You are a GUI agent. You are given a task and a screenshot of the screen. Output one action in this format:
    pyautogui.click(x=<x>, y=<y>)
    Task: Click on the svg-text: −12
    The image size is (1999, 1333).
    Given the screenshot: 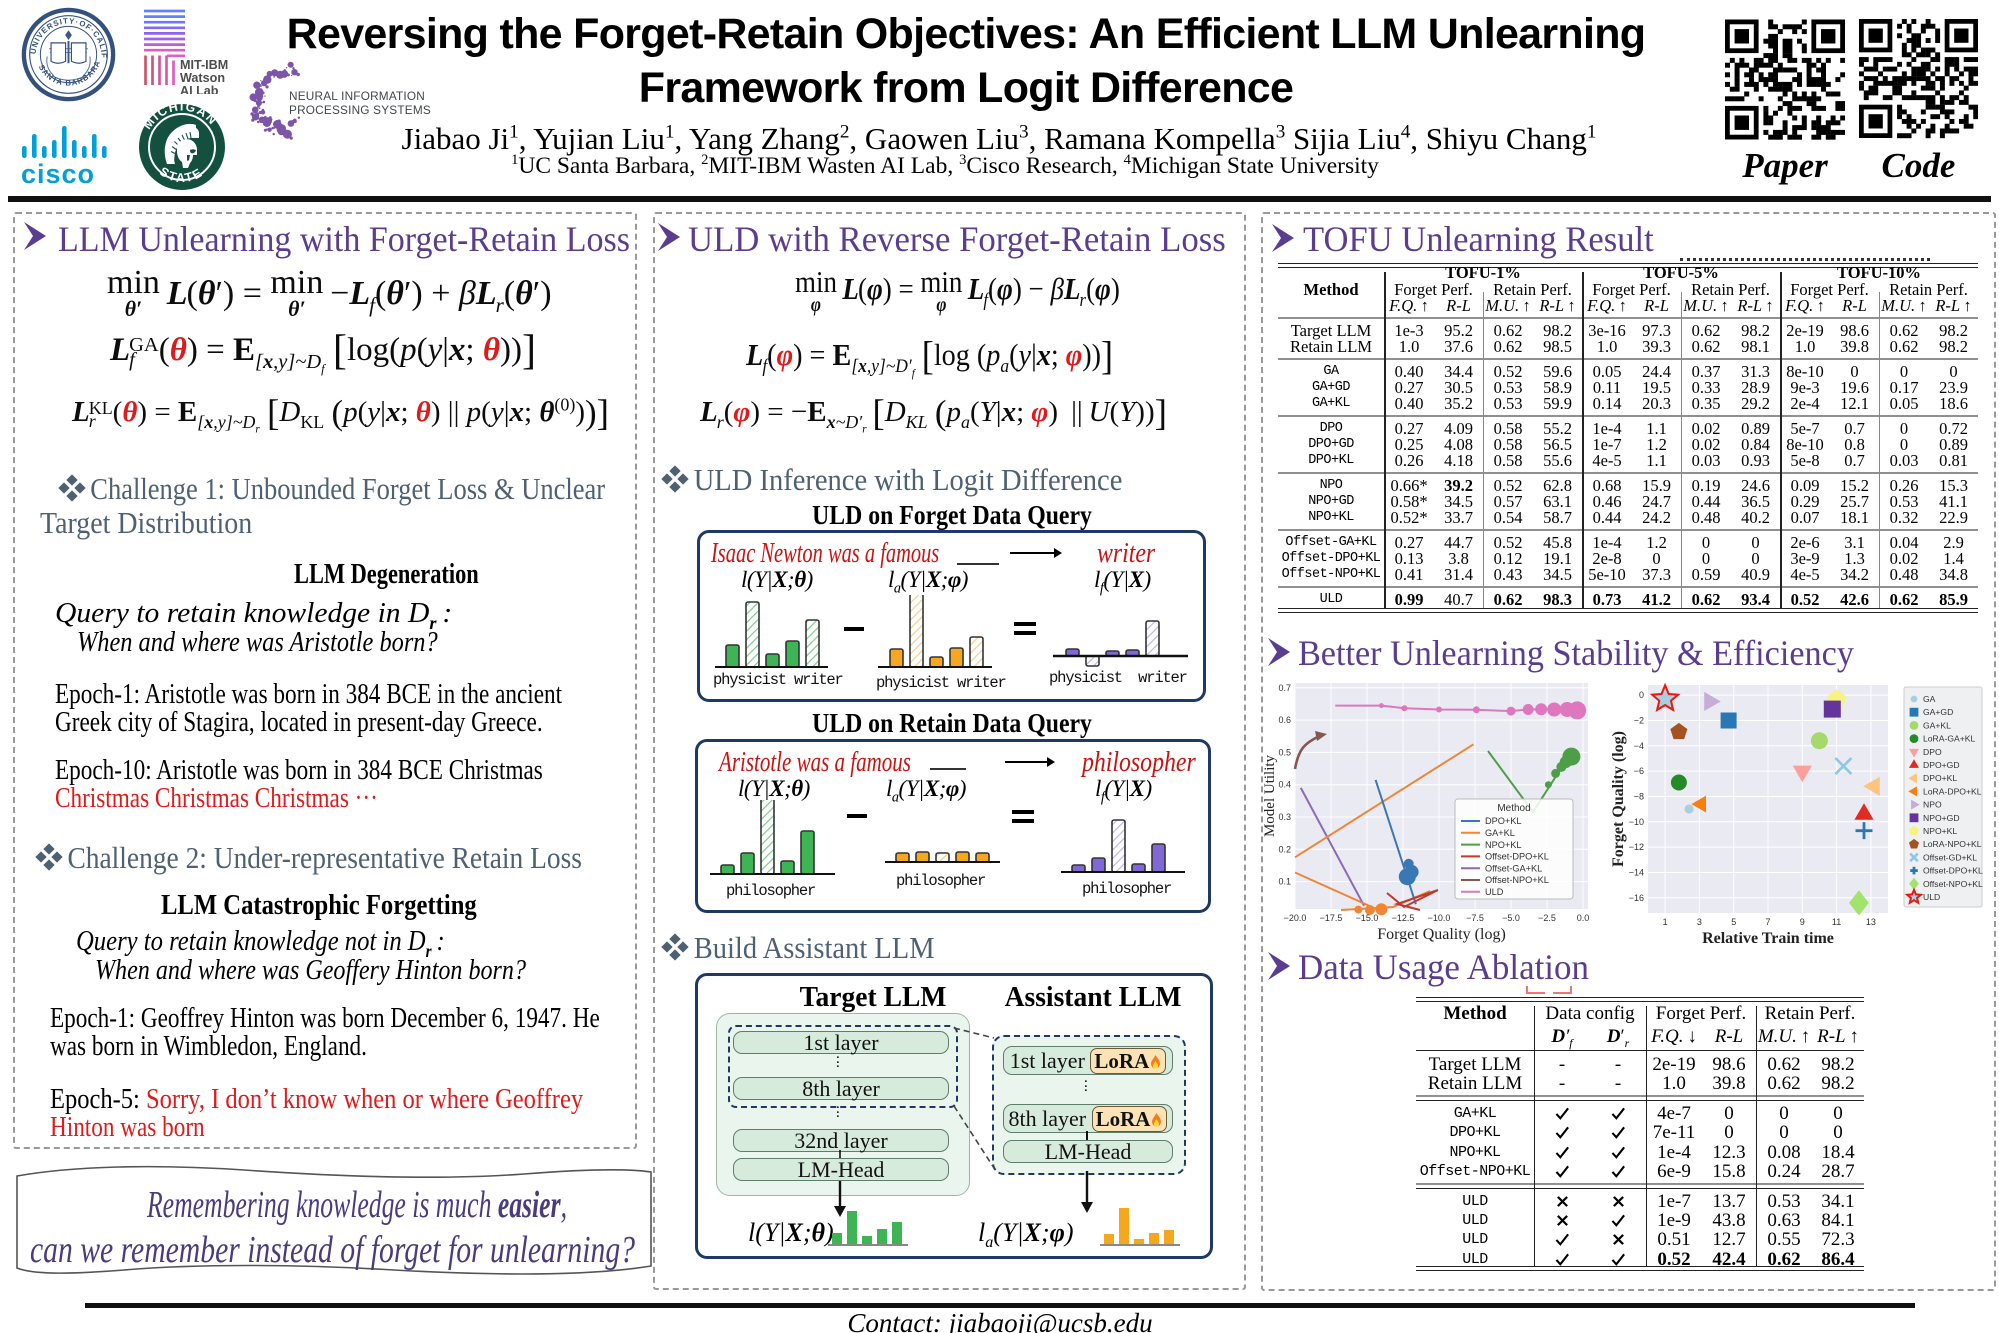 What is the action you would take?
    pyautogui.click(x=1636, y=847)
    